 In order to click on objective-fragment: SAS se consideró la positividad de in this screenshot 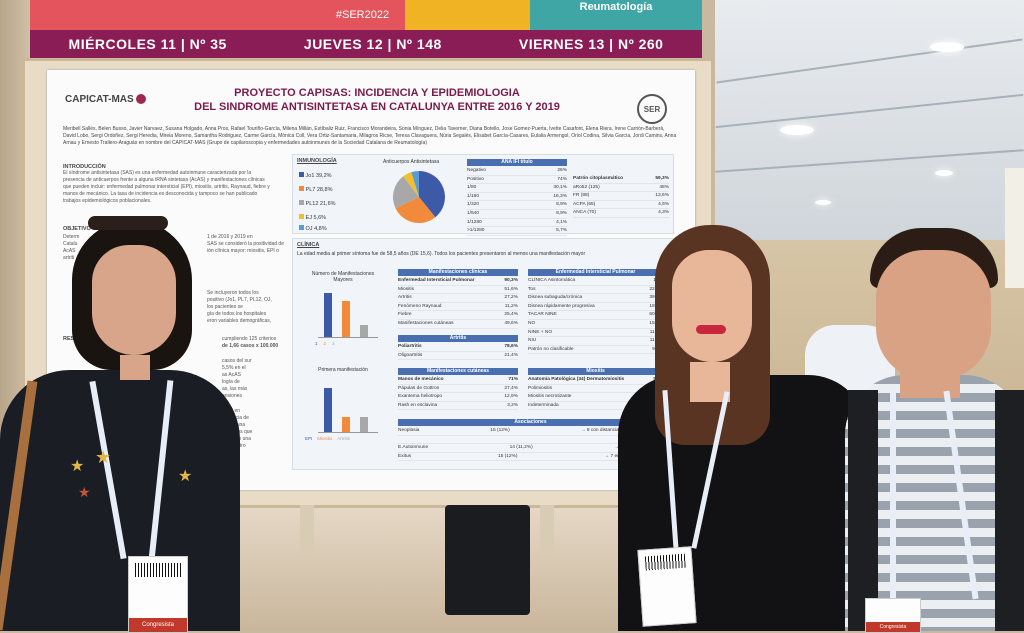, I will do `click(245, 244)`.